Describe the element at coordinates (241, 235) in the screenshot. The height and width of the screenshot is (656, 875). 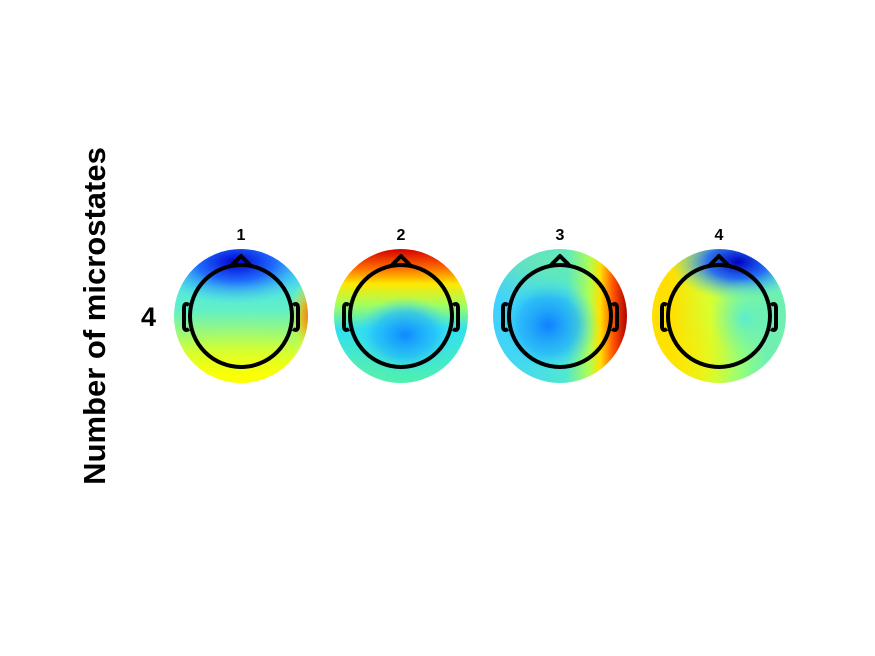
I see `map-title-1: 1` at that location.